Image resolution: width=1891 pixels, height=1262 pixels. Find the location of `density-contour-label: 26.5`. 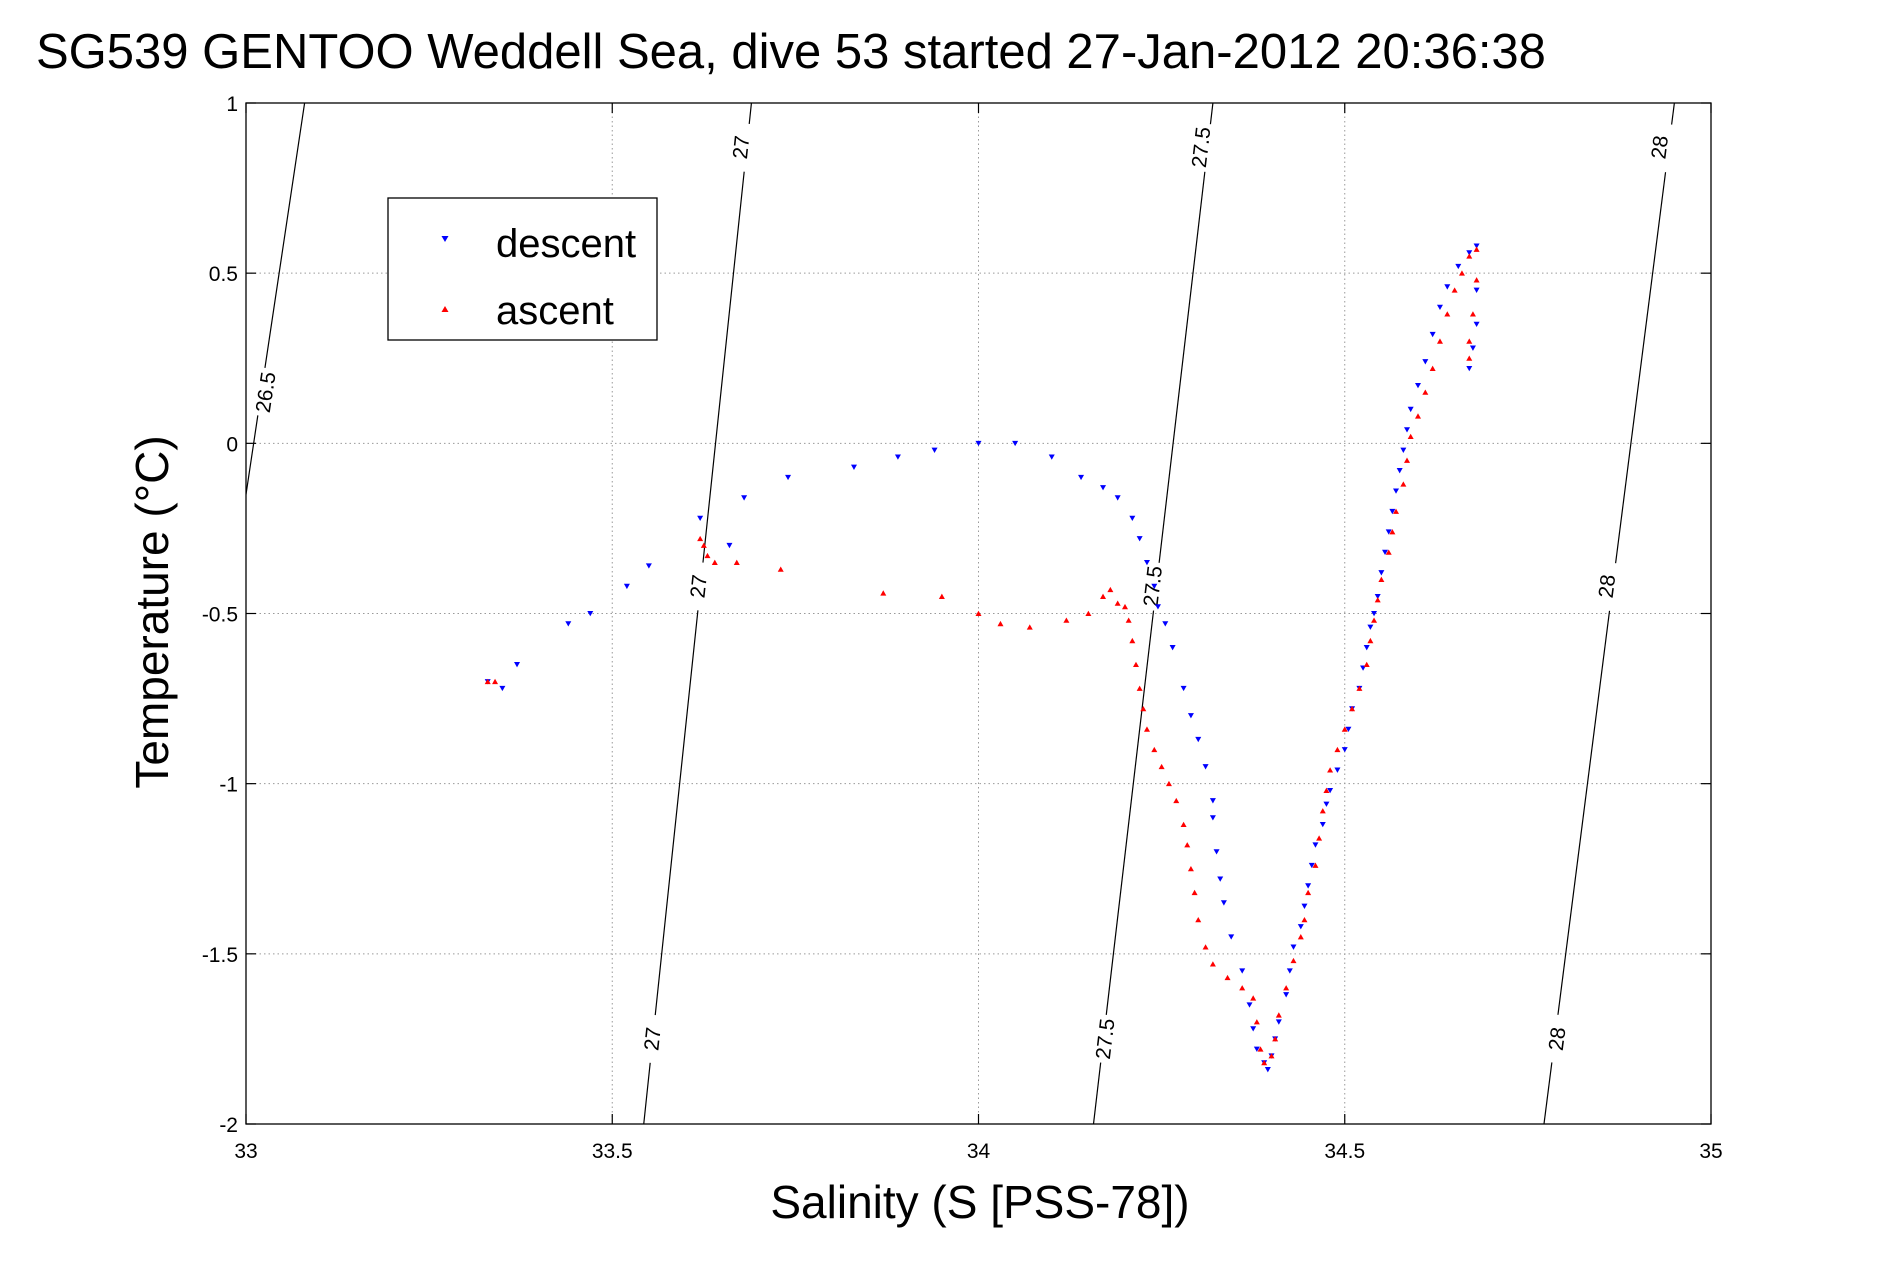

density-contour-label: 26.5 is located at coordinates (266, 392).